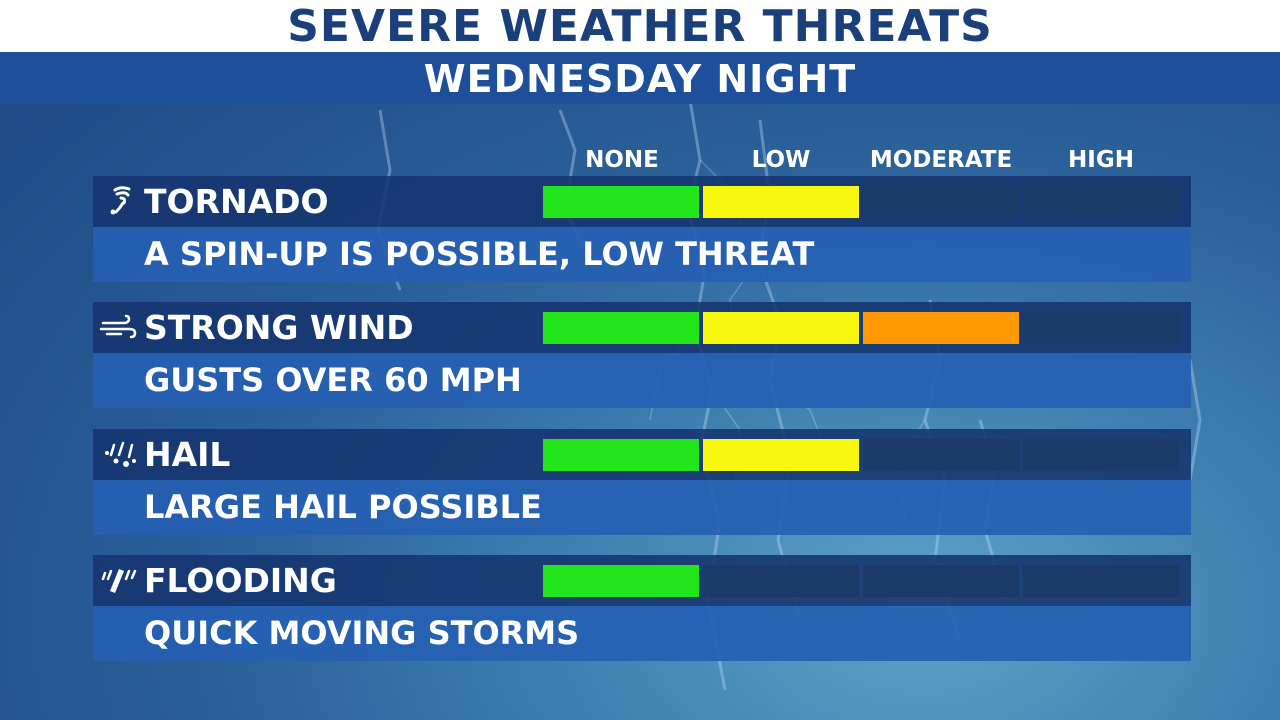 The image size is (1280, 720). I want to click on hail-icon, so click(120, 454).